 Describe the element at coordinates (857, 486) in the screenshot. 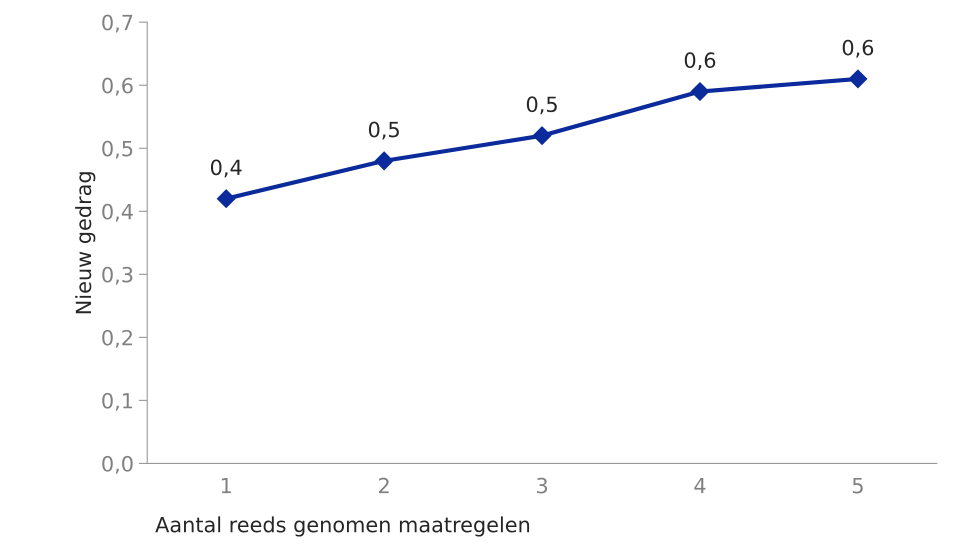

I see `x-tick-label: 5` at that location.